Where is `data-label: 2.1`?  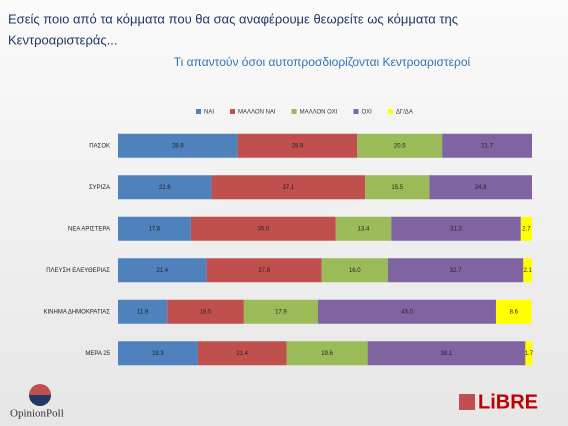
data-label: 2.1 is located at coordinates (527, 271).